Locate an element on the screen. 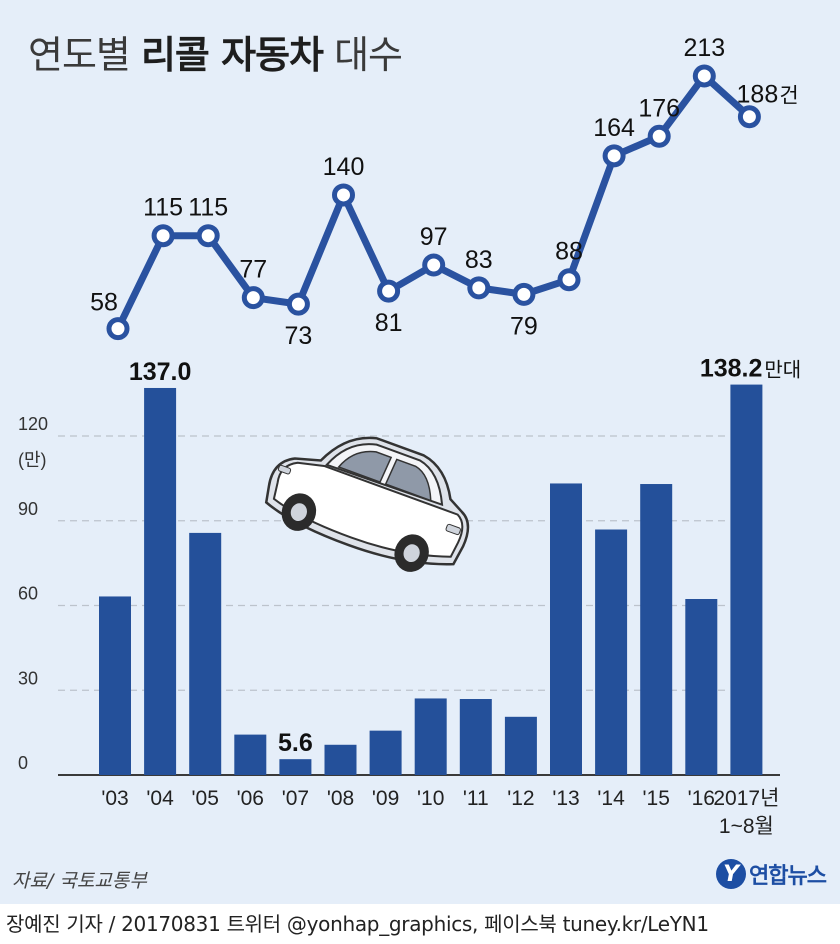 The width and height of the screenshot is (840, 944). title-part-1: 연도별 is located at coordinates (84, 55).